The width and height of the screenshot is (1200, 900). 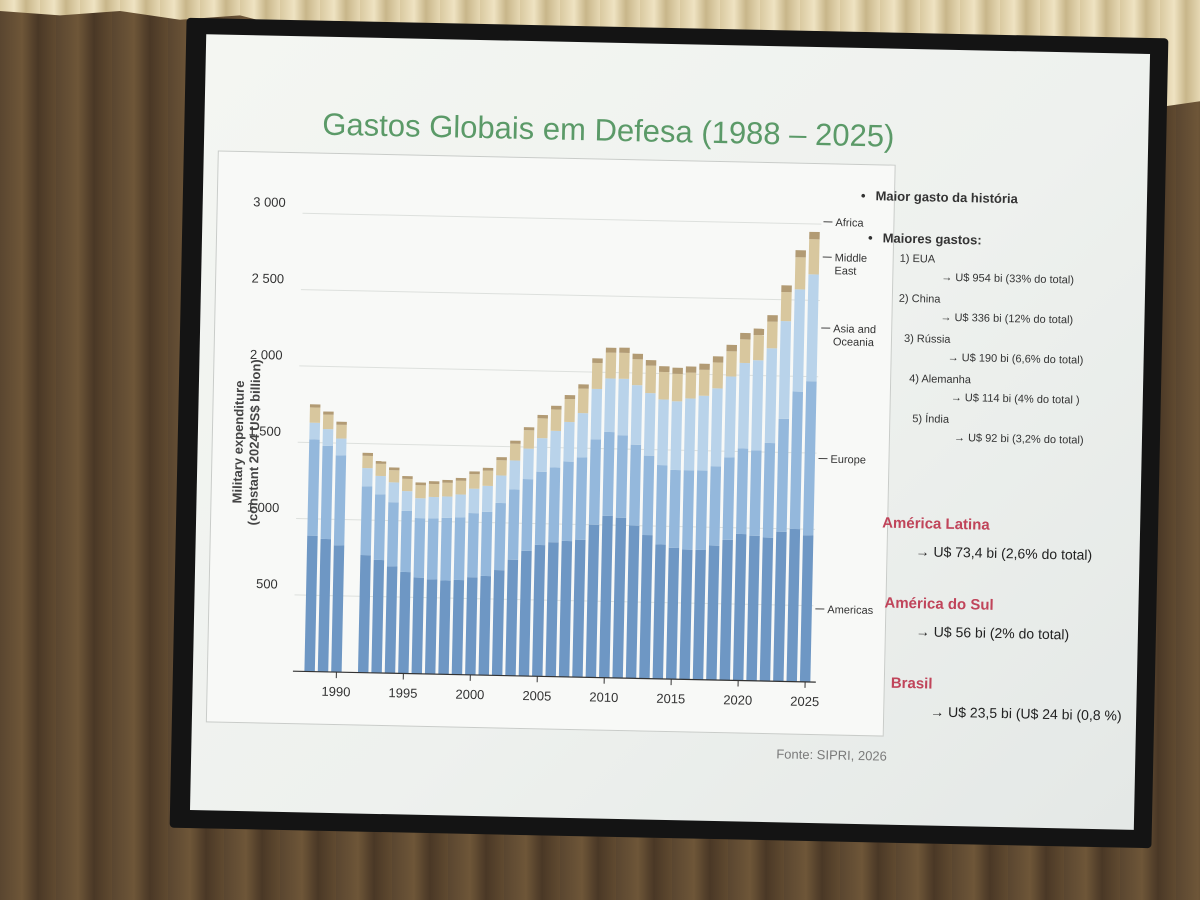 I want to click on y-tick-label: 1 000, so click(x=263, y=508).